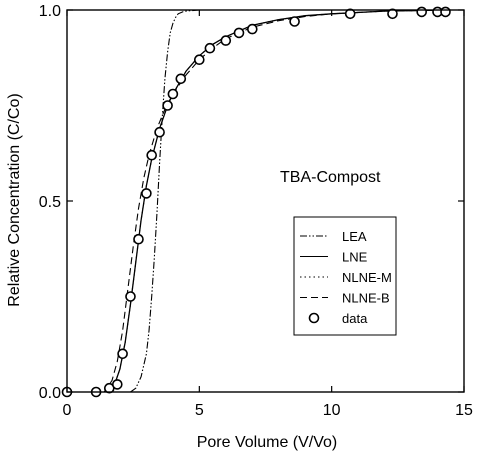 This screenshot has height=456, width=478. Describe the element at coordinates (50, 393) in the screenshot. I see `y-tick-label: 0.0` at that location.